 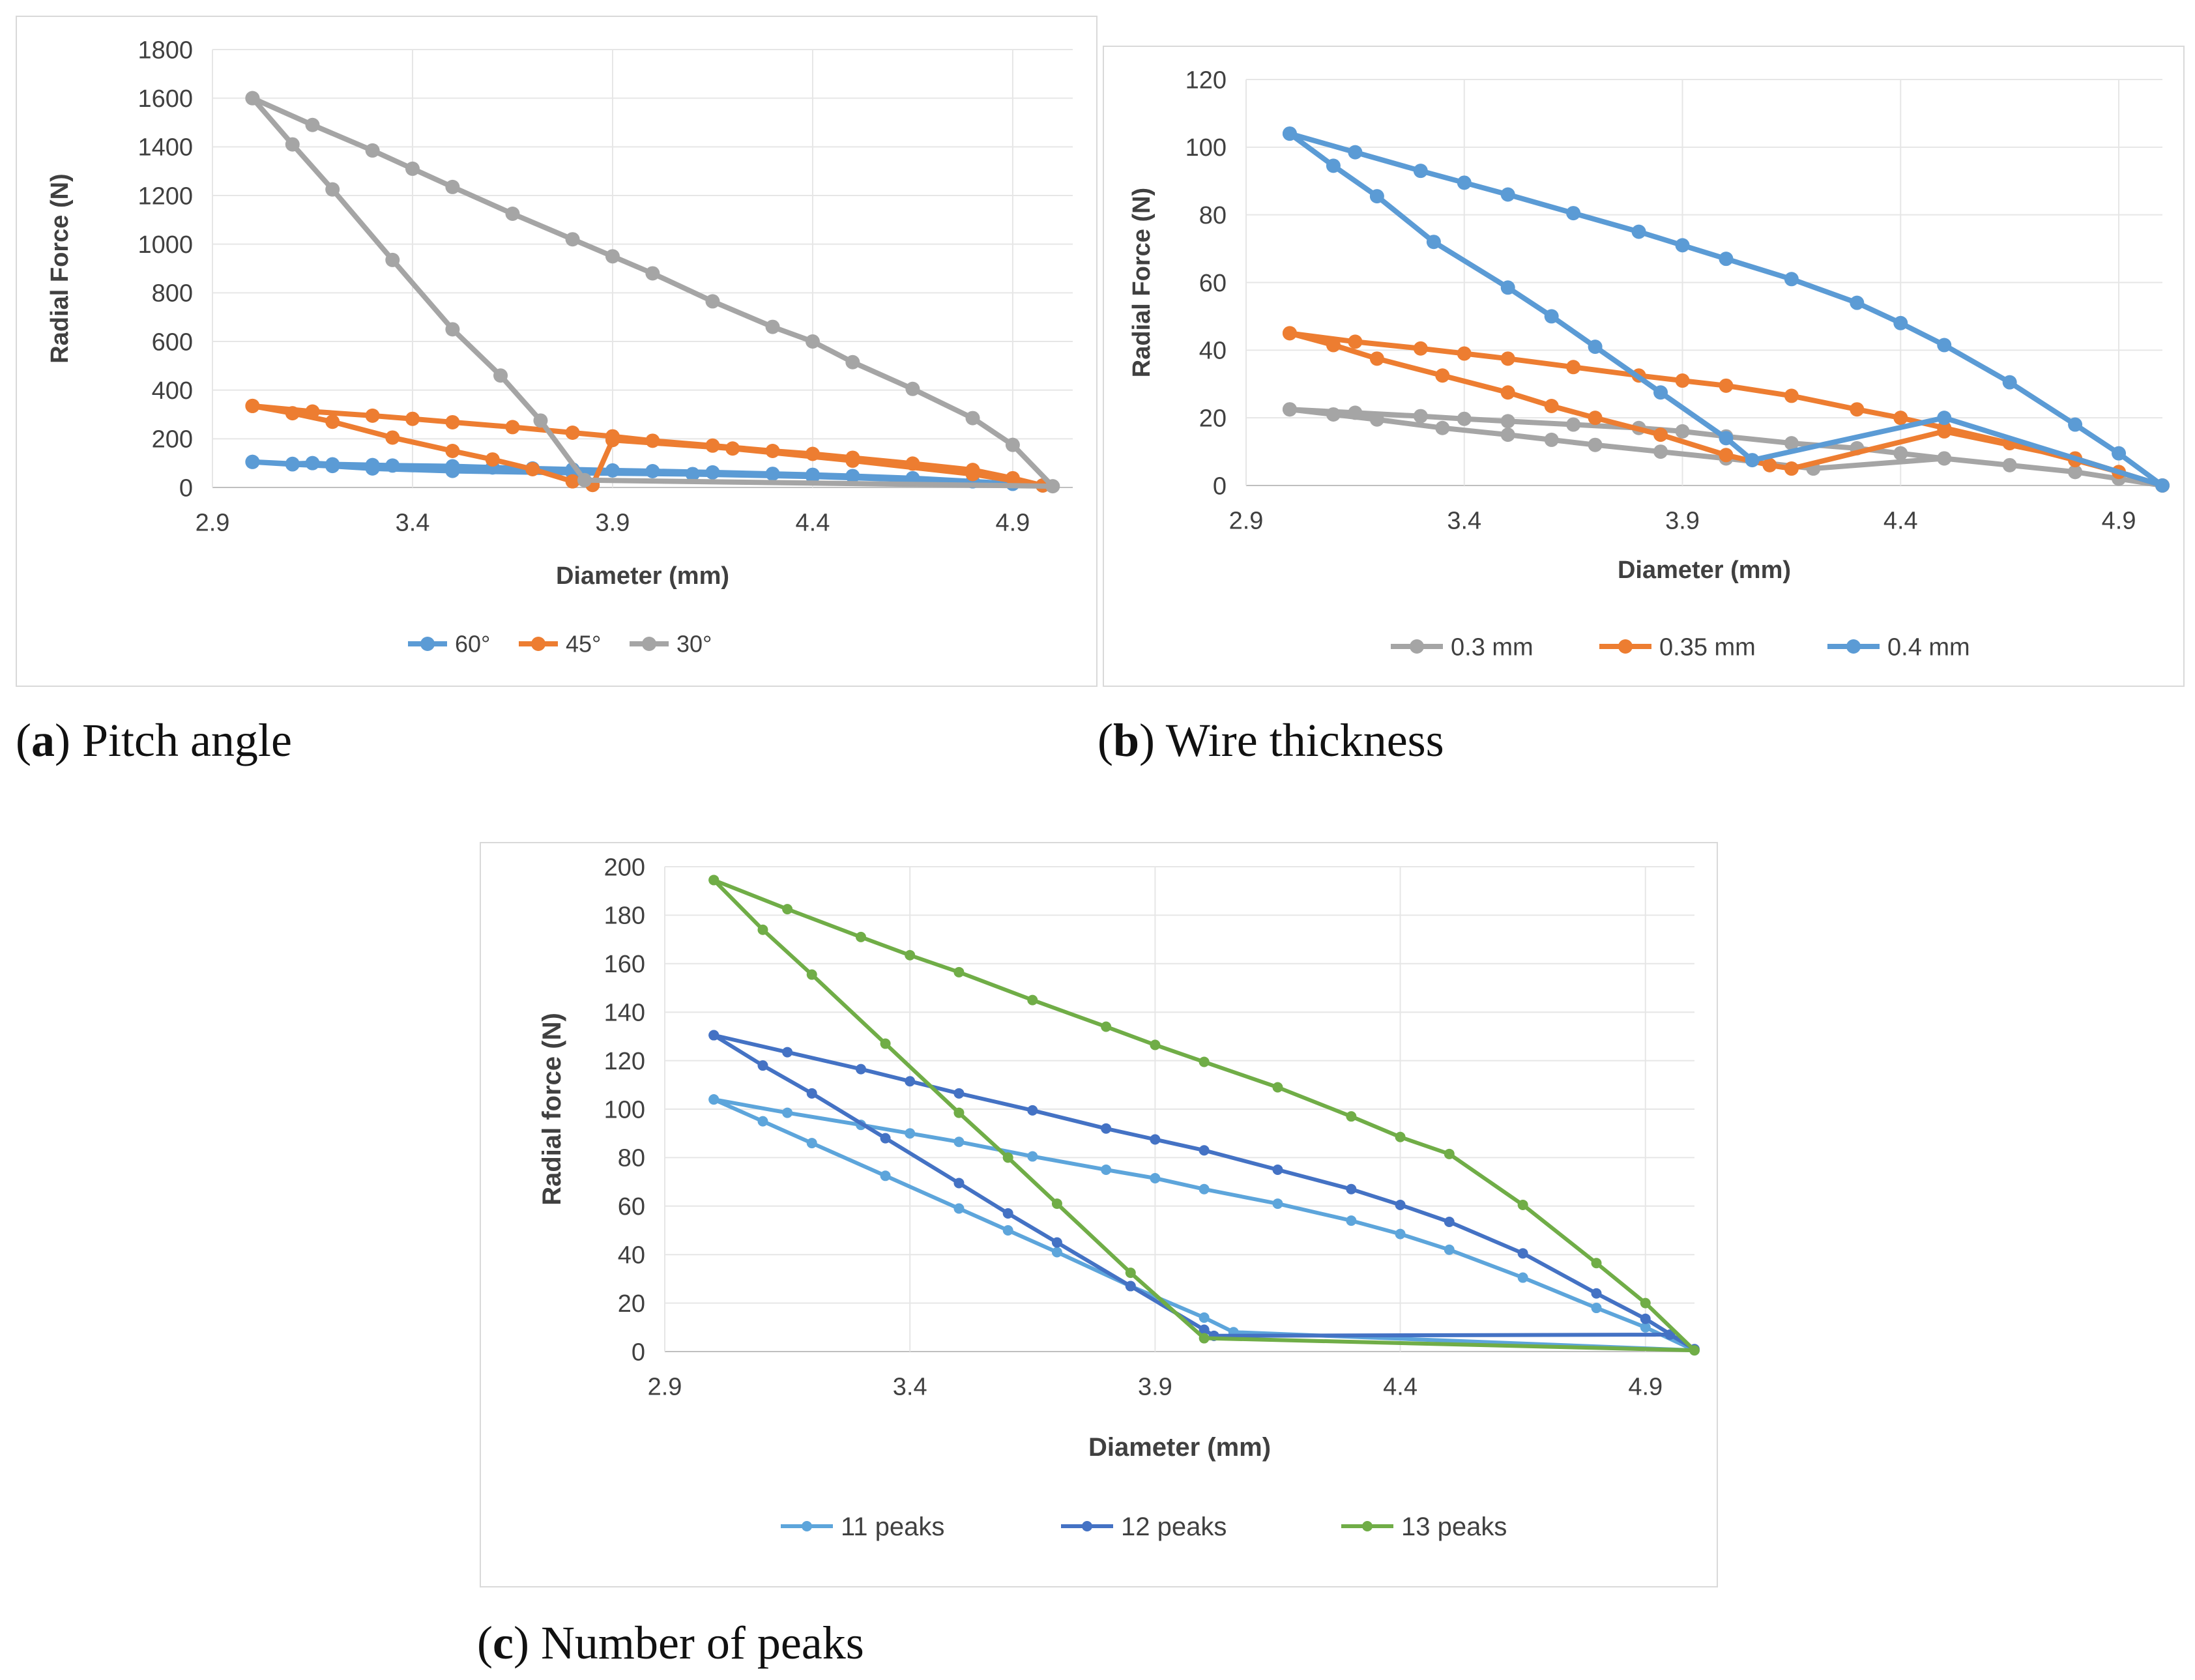 I want to click on y-tick-label: 80, so click(x=1213, y=215).